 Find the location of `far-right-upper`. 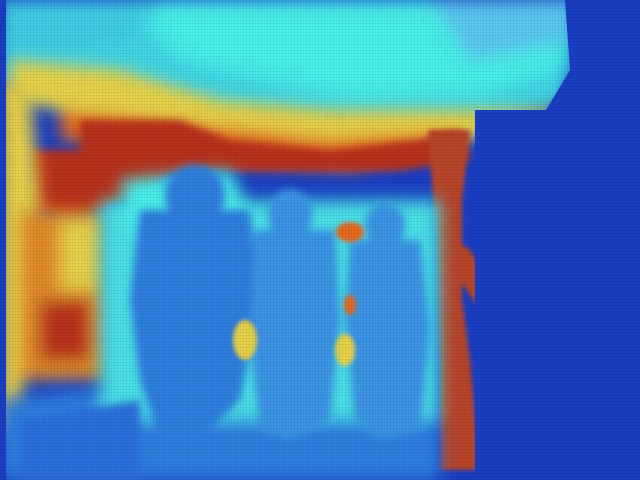

far-right-upper is located at coordinates (590, 60).